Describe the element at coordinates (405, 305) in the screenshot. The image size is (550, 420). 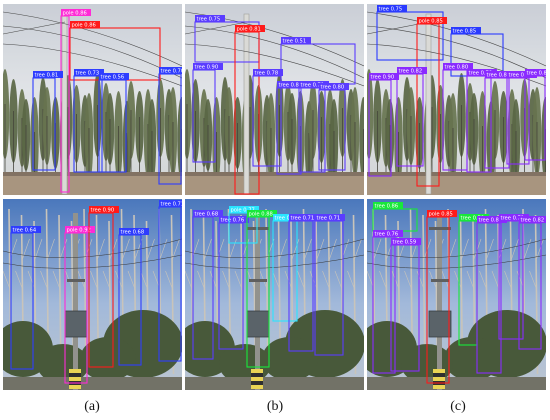
I see `detection-tree: tree 0.59` at that location.